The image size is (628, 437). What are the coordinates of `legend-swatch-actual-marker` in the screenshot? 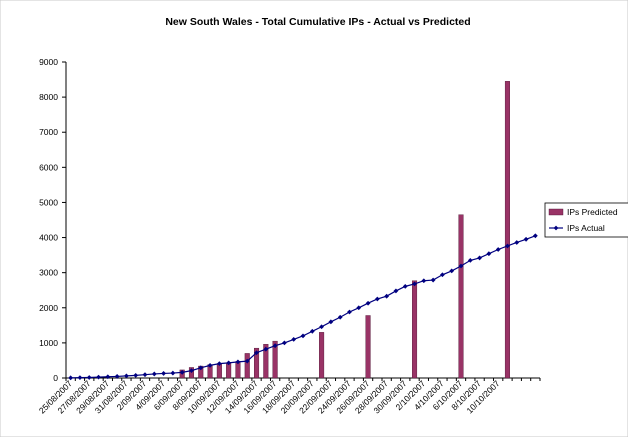 It's located at (556, 228).